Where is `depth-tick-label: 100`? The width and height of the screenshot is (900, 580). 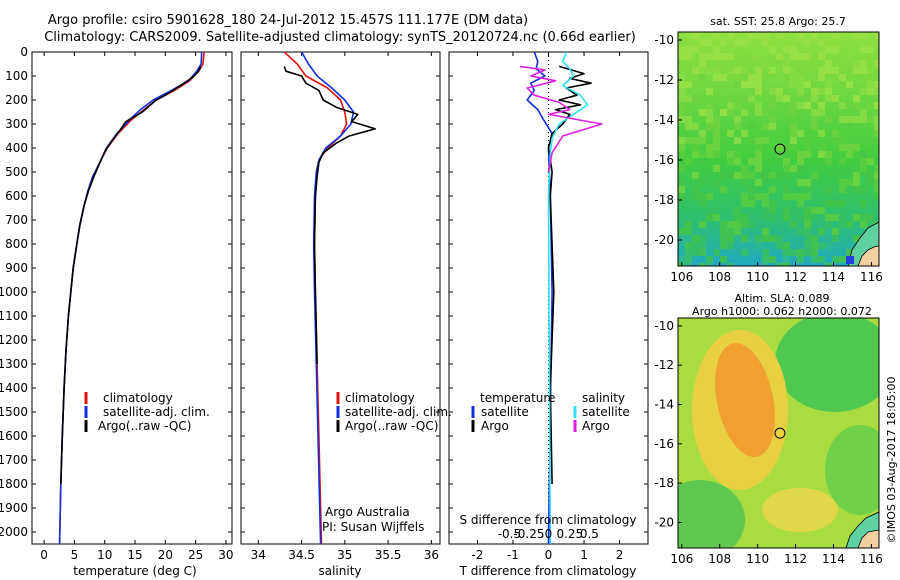 depth-tick-label: 100 is located at coordinates (16, 76).